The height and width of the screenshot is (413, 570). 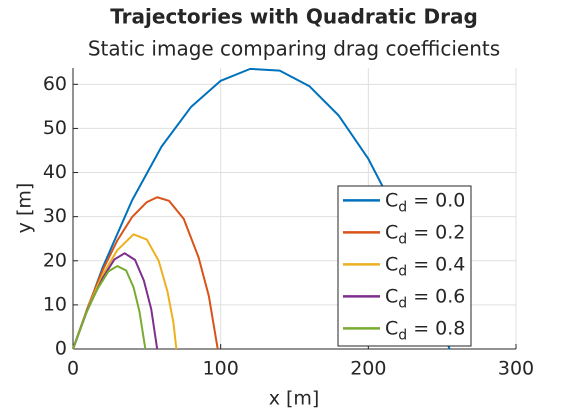 What do you see at coordinates (55, 128) in the screenshot?
I see `y-tick-label: 50` at bounding box center [55, 128].